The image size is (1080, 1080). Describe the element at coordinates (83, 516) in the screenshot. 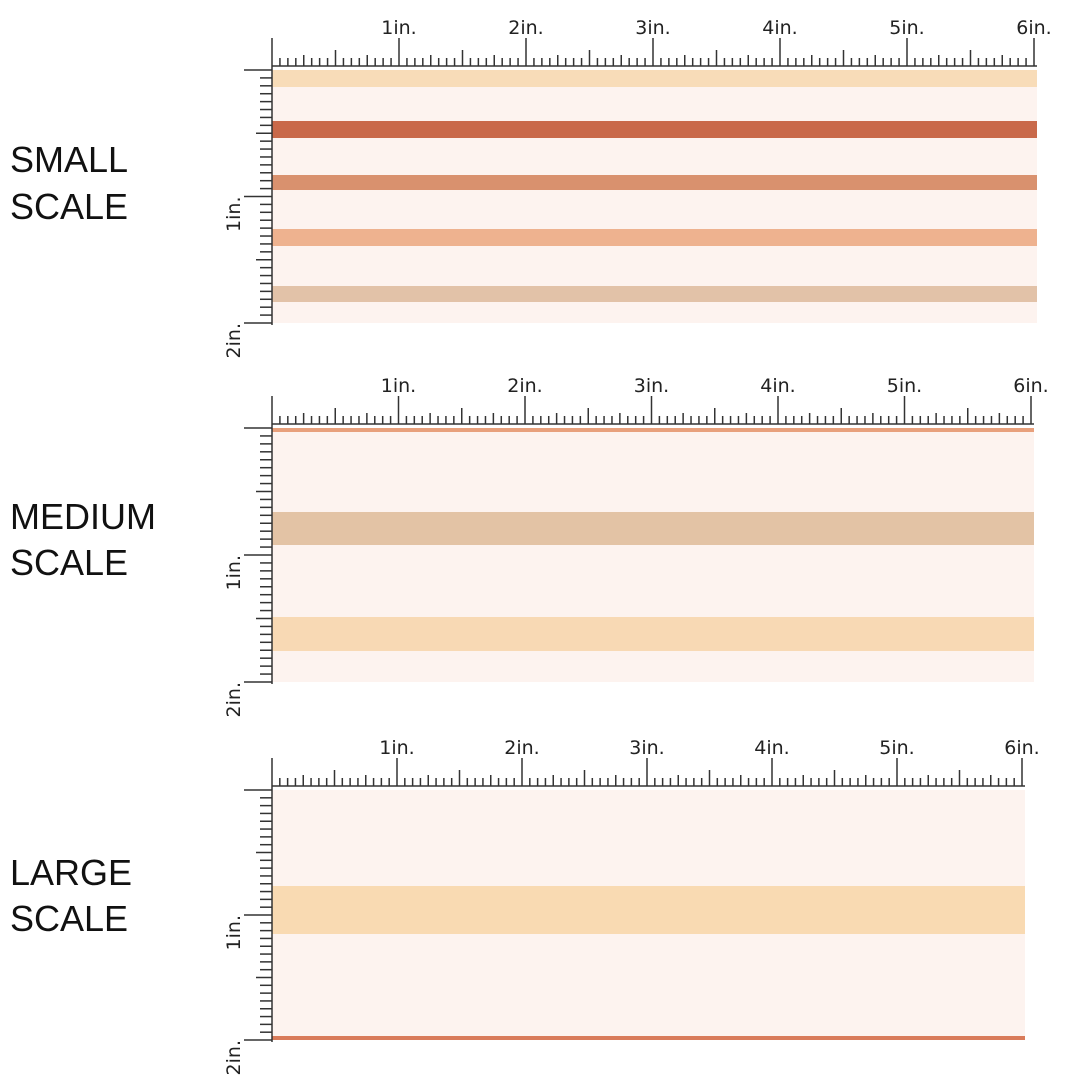

I see `scale-label: MEDIUM` at that location.